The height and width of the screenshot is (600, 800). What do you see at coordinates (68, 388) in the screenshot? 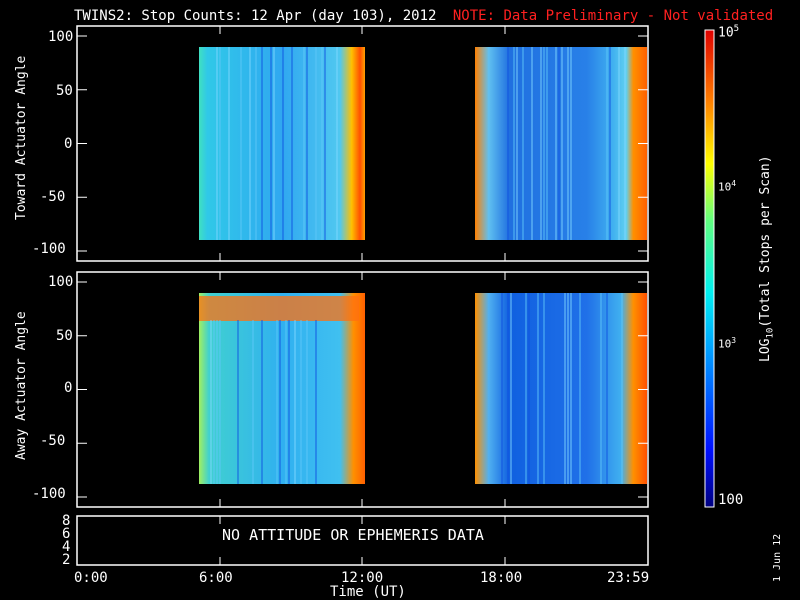
I see `mid-ytick-0: 0` at bounding box center [68, 388].